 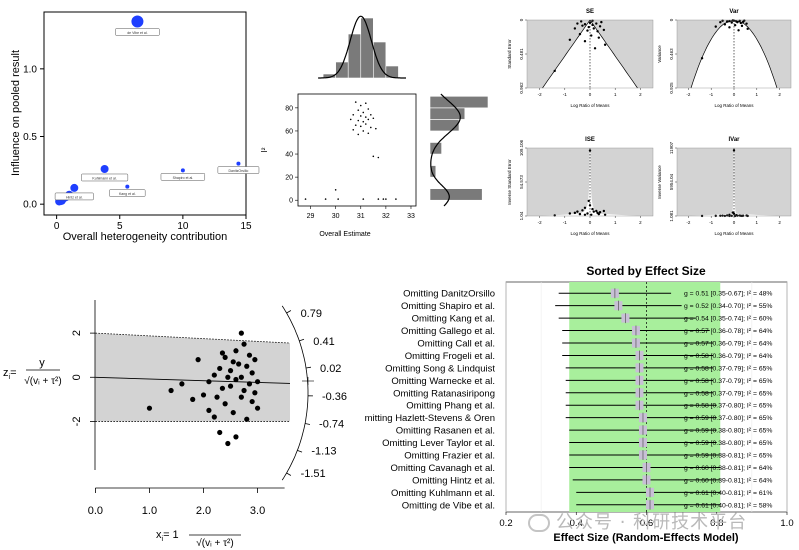 I want to click on funnel-x-tick-label: -1, so click(x=711, y=94).